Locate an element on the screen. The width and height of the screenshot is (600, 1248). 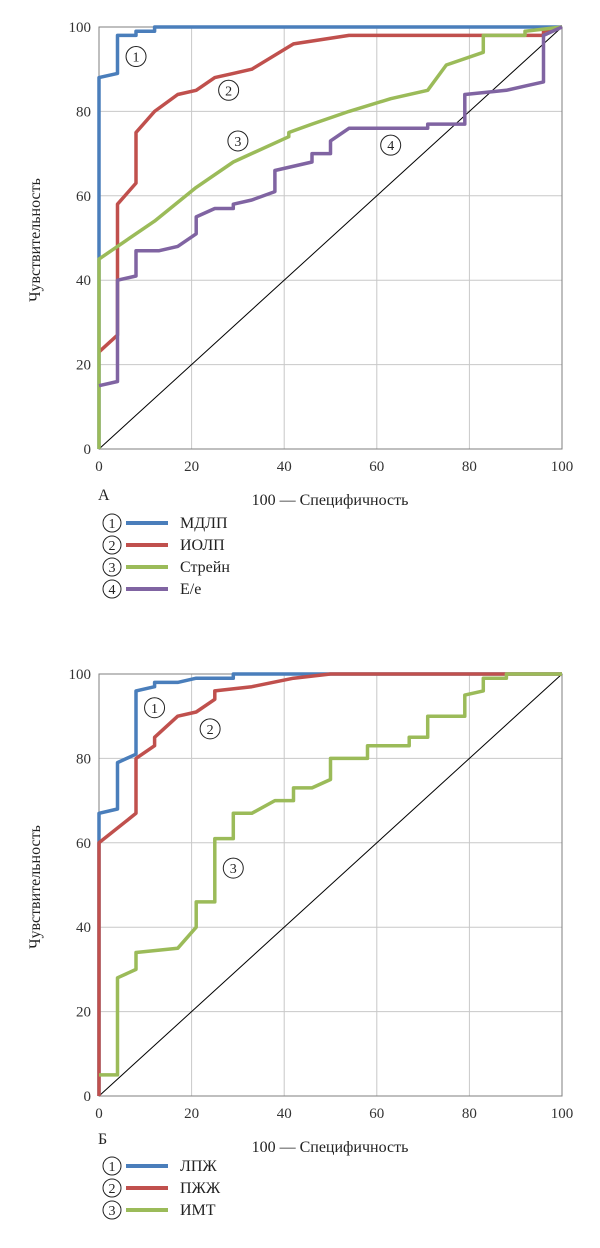
legend-marker-label: 4 is located at coordinates (112, 590).